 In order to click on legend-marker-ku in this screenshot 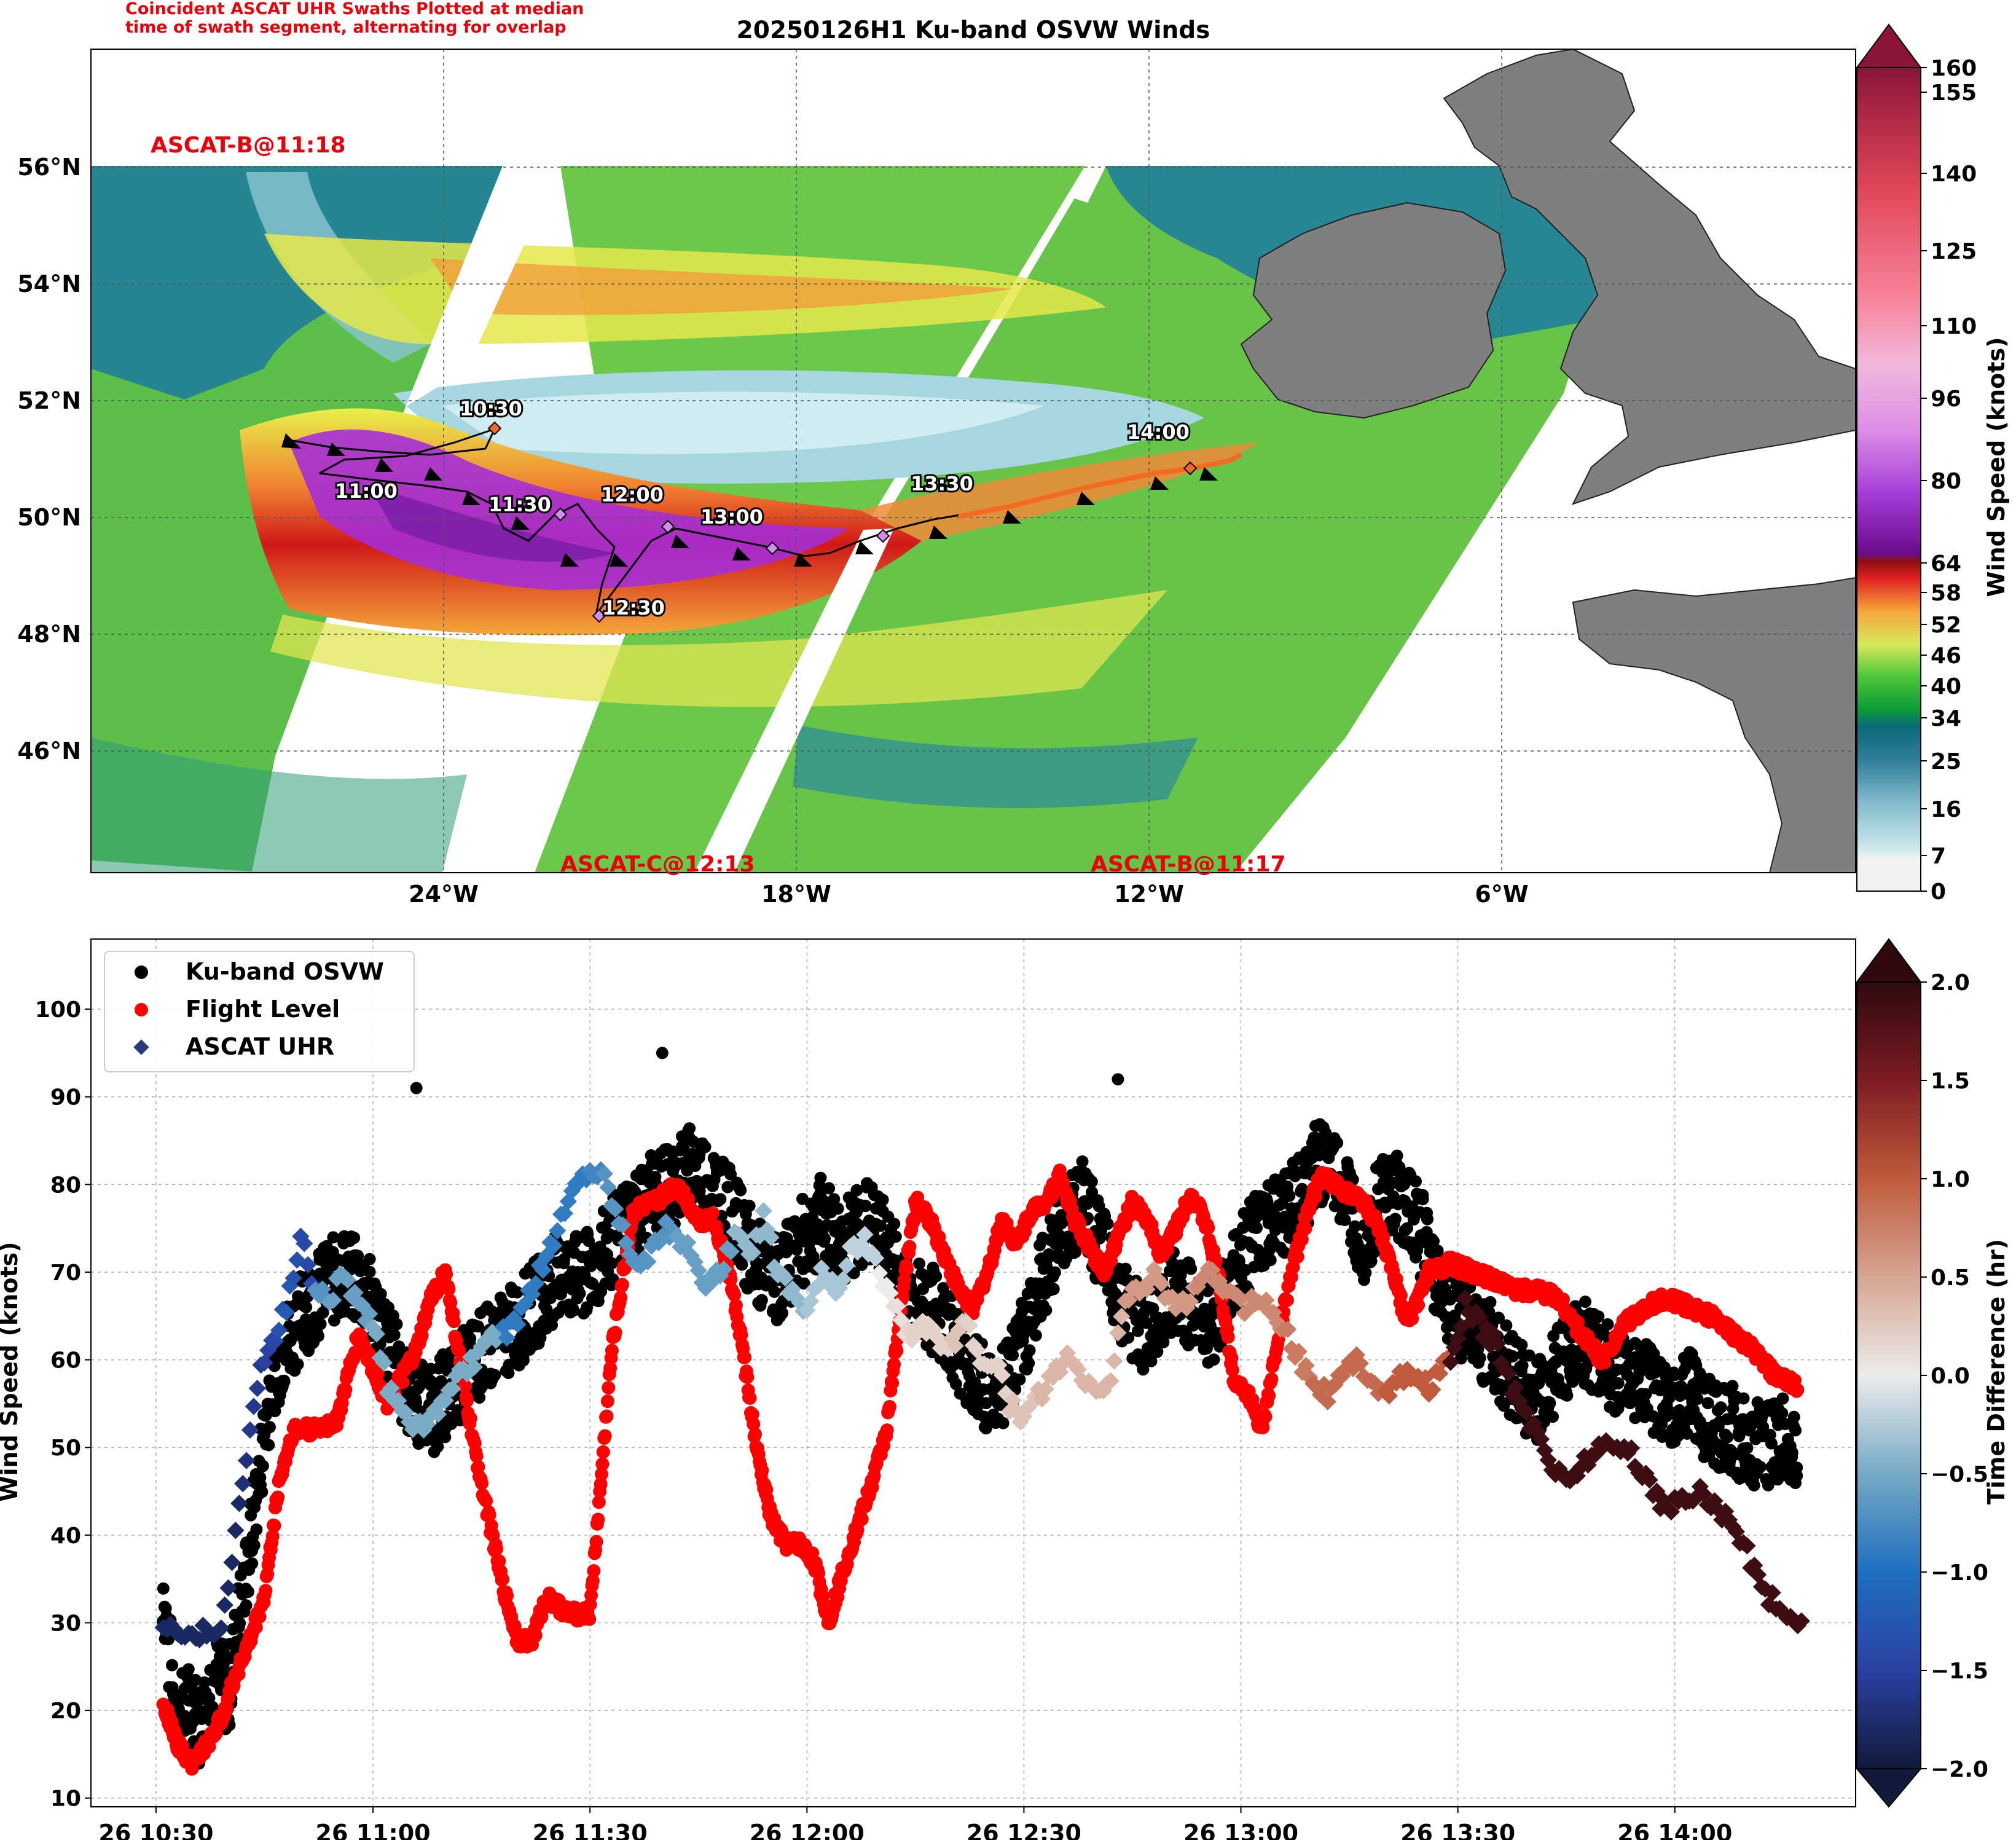, I will do `click(141, 972)`.